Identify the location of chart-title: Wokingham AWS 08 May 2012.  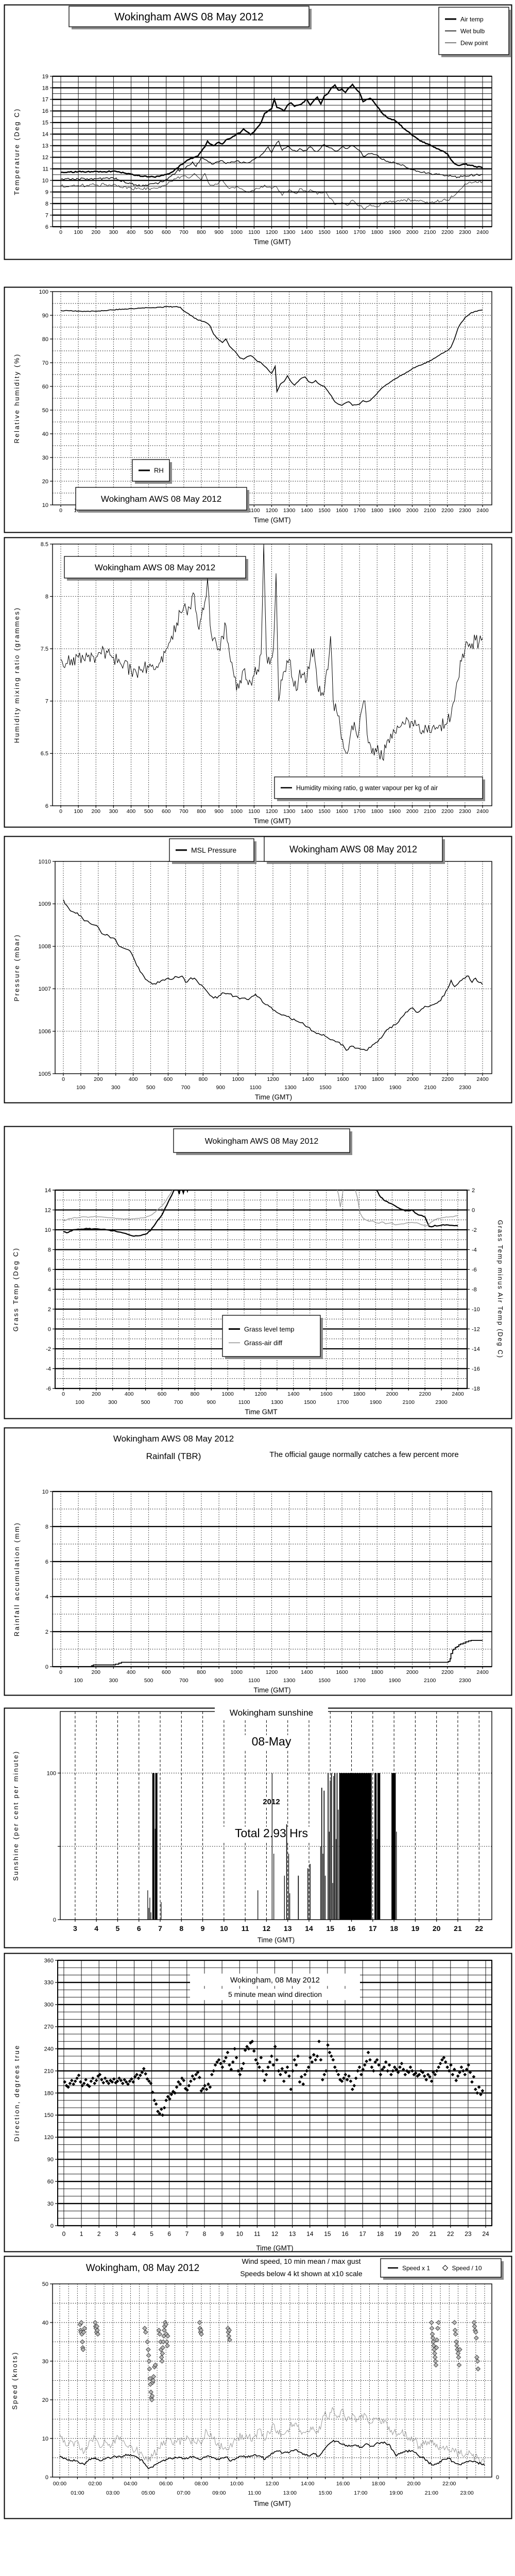
(155, 567).